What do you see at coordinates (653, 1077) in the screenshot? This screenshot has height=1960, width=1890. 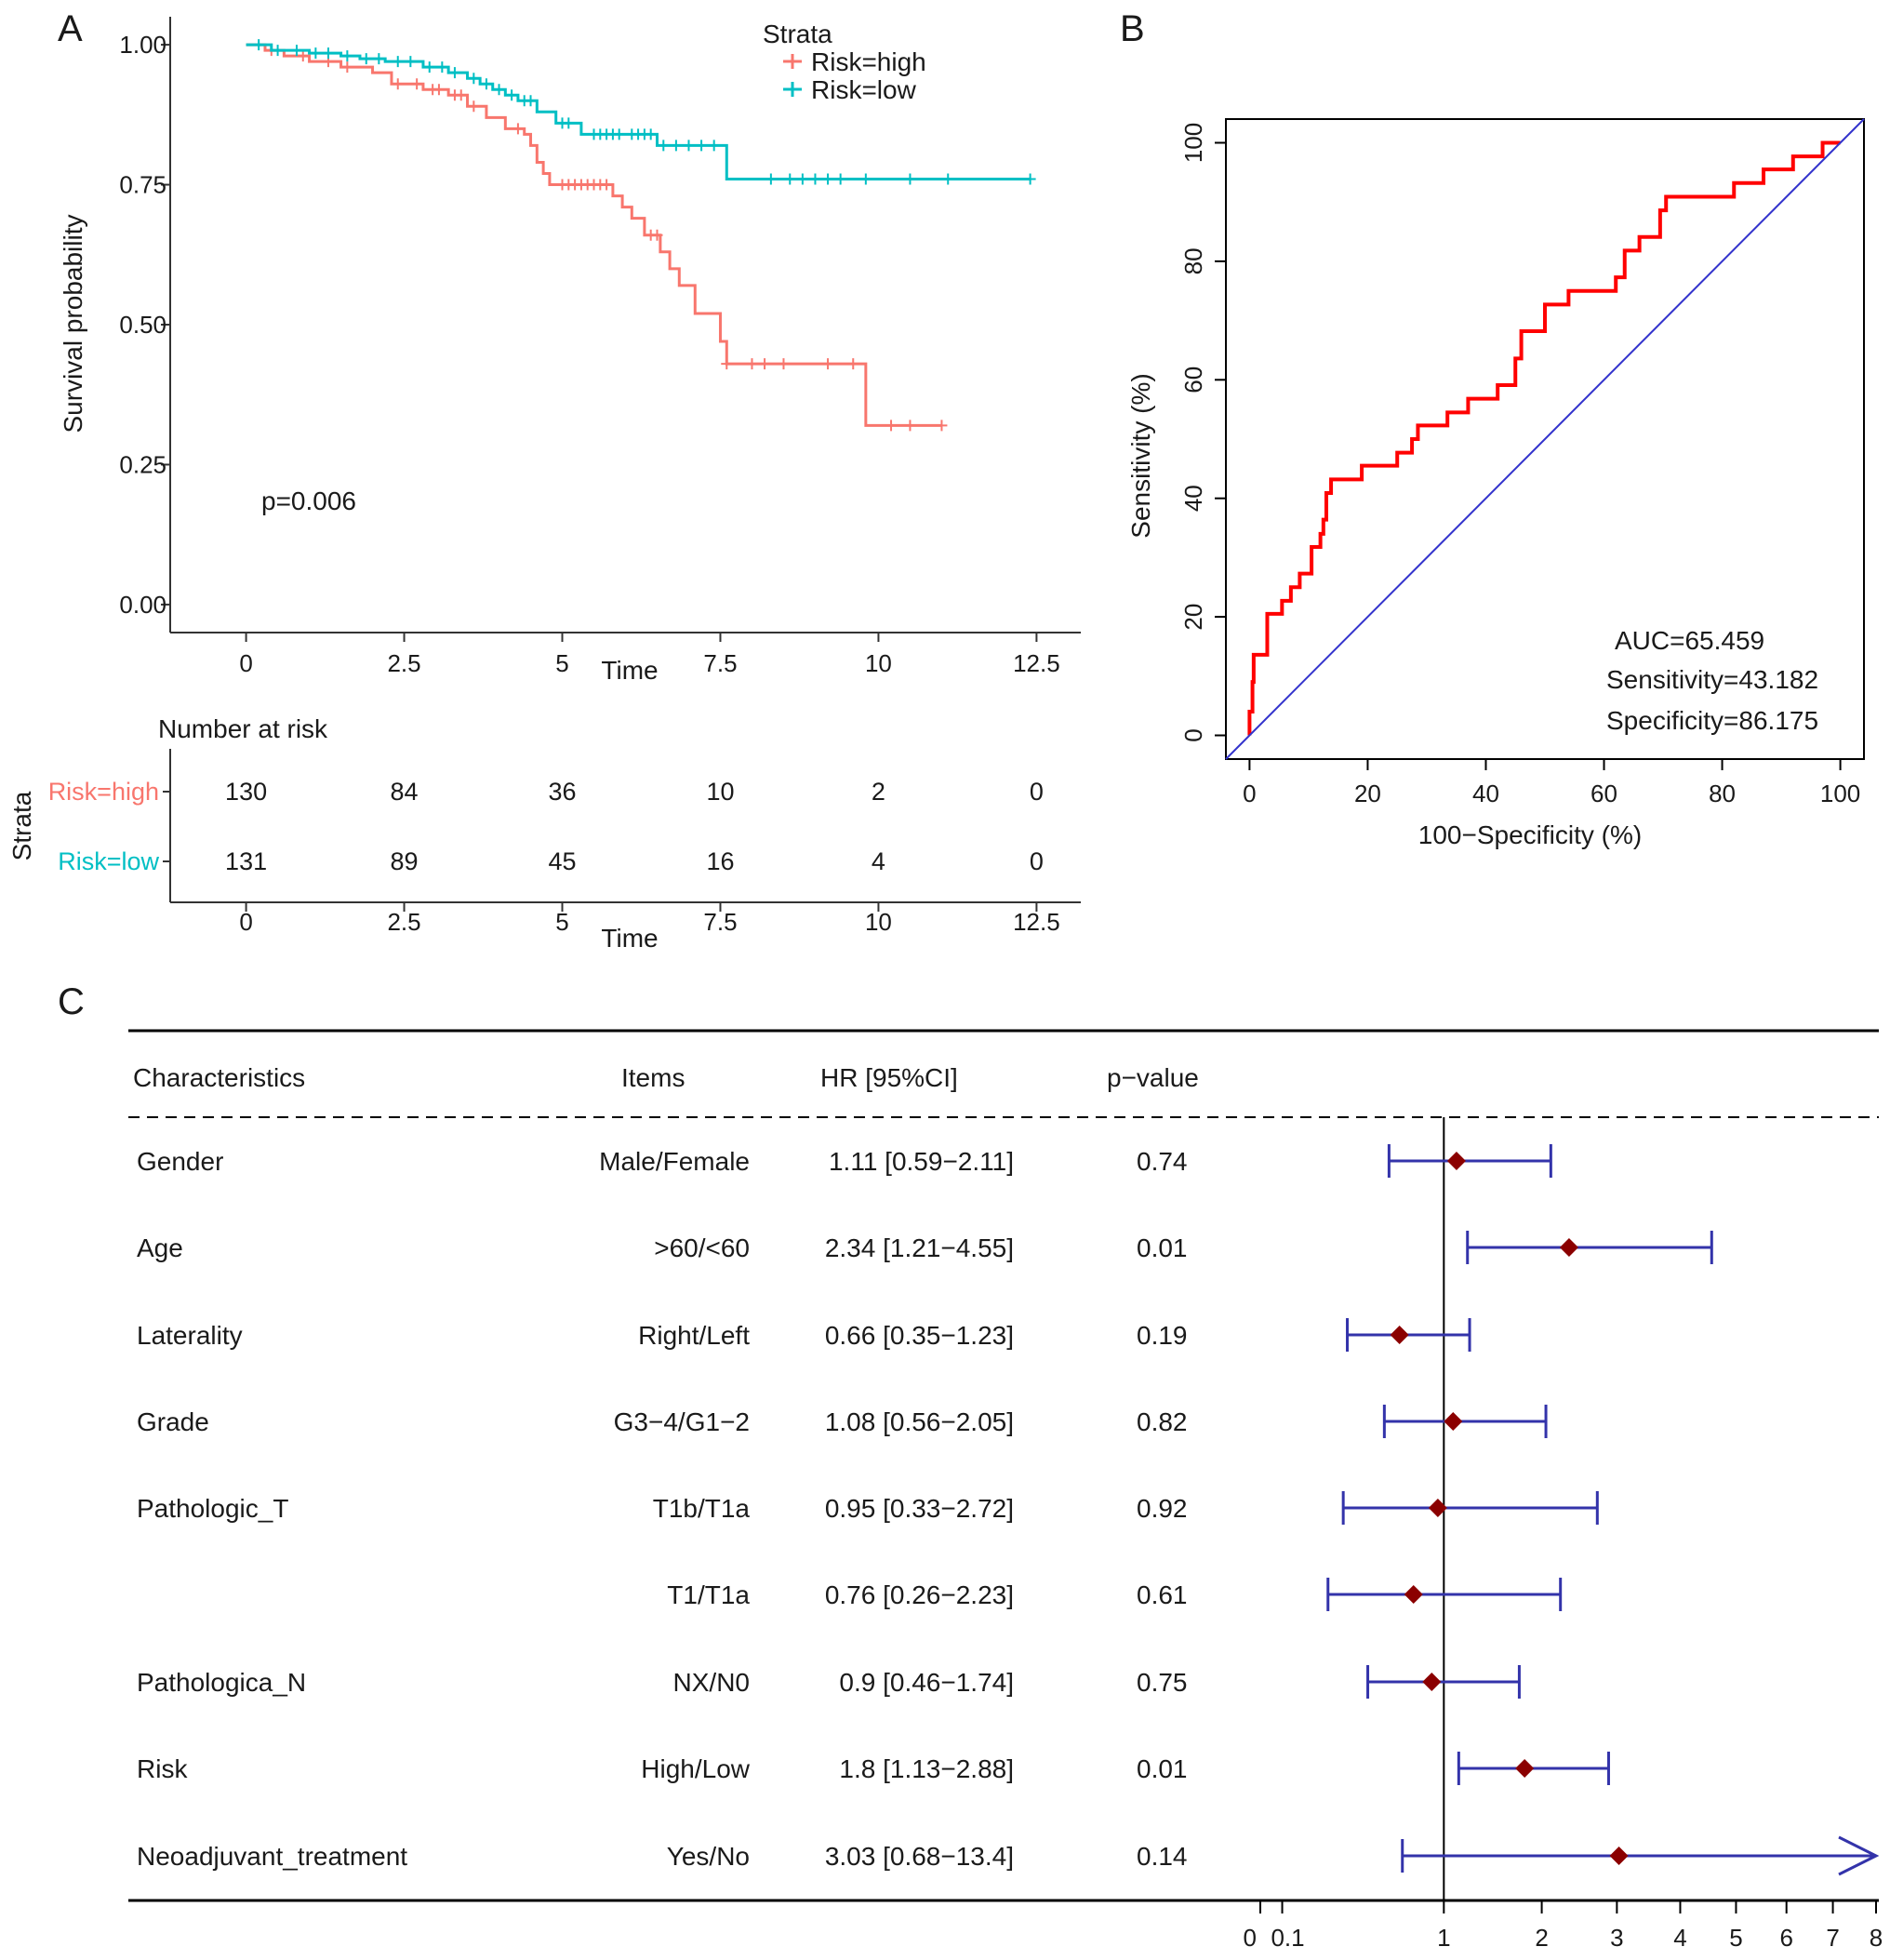 I see `forest-header-items: Items` at bounding box center [653, 1077].